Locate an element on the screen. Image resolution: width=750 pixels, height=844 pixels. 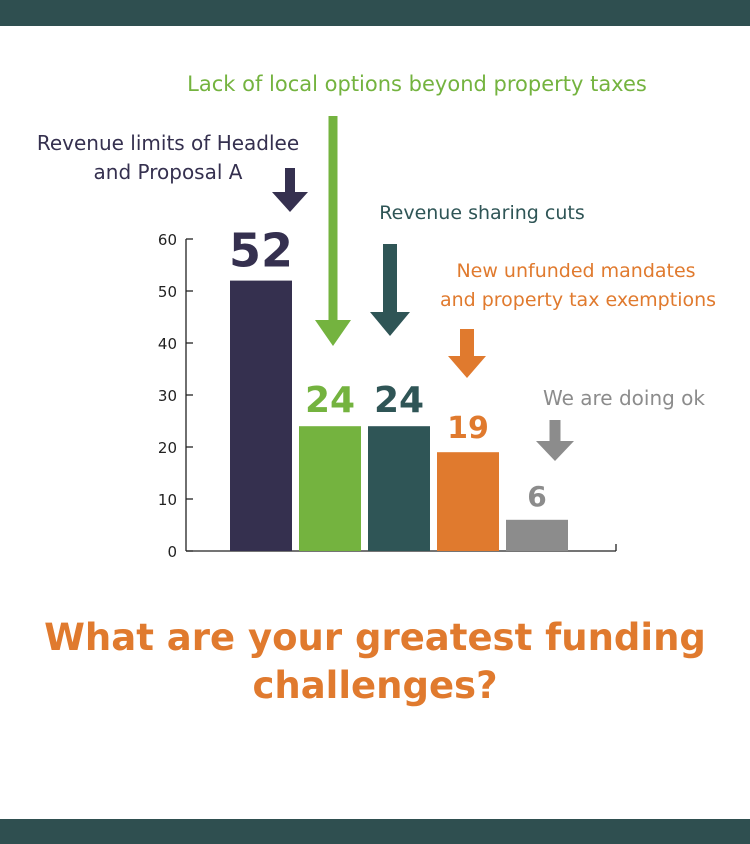
arrow-headlee is located at coordinates (290, 190).